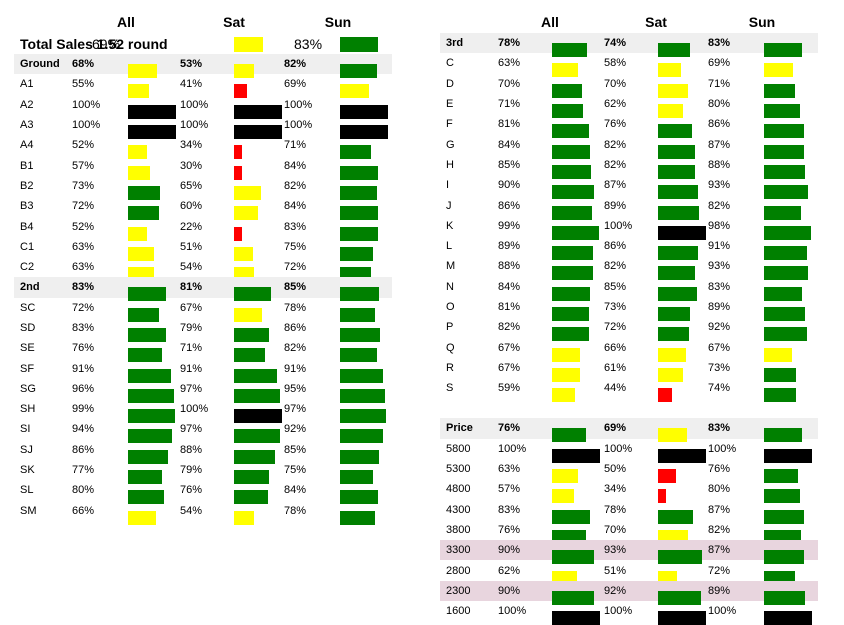 This screenshot has height=625, width=844. Describe the element at coordinates (450, 63) in the screenshot. I see `row-label: C` at that location.